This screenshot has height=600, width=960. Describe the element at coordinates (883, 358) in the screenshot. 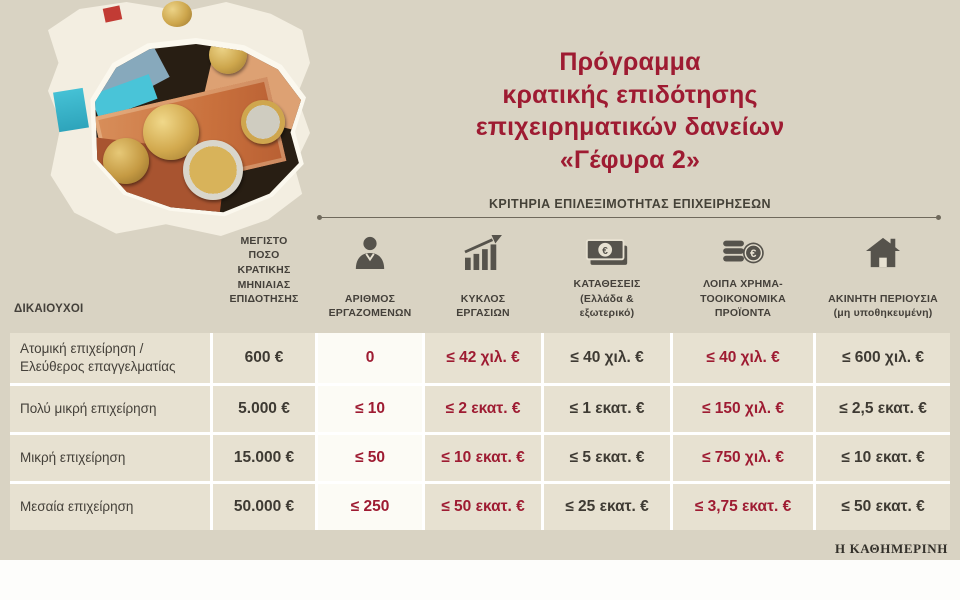

I see `cell-real-estate: ≤ 600 χιλ. €` at that location.